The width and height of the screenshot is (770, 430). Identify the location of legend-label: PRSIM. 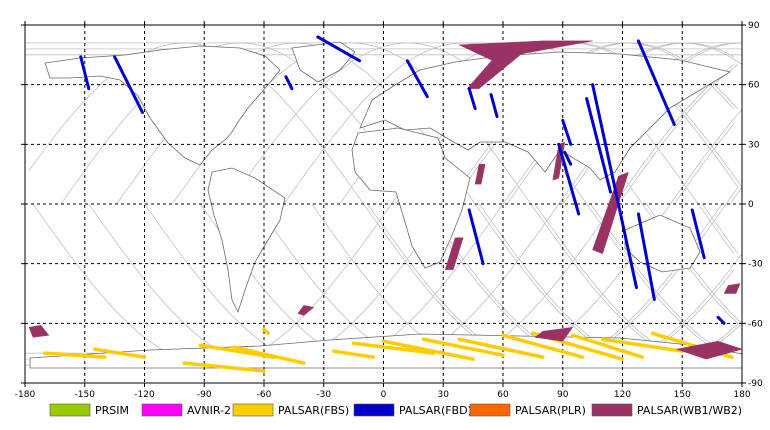
(112, 410).